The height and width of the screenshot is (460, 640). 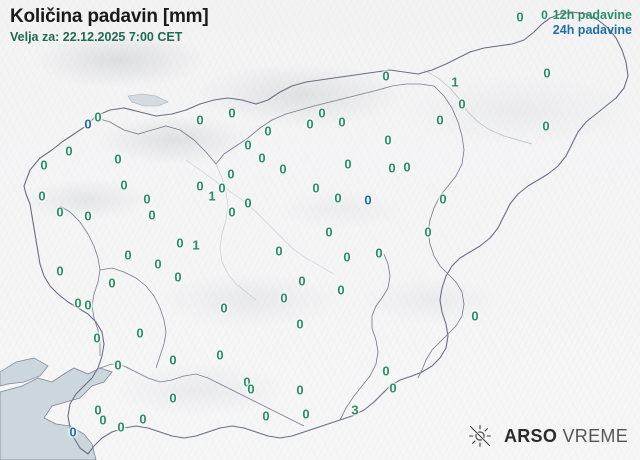 What do you see at coordinates (133, 318) in the screenshot?
I see `internal-boundary-coast-hinterland` at bounding box center [133, 318].